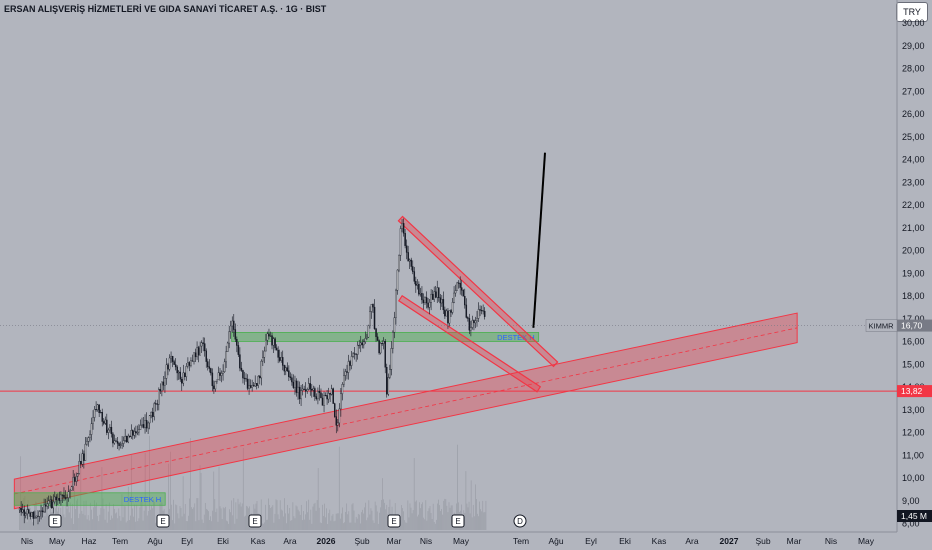  What do you see at coordinates (89, 499) in the screenshot?
I see `support-zone: DESTEK H` at bounding box center [89, 499].